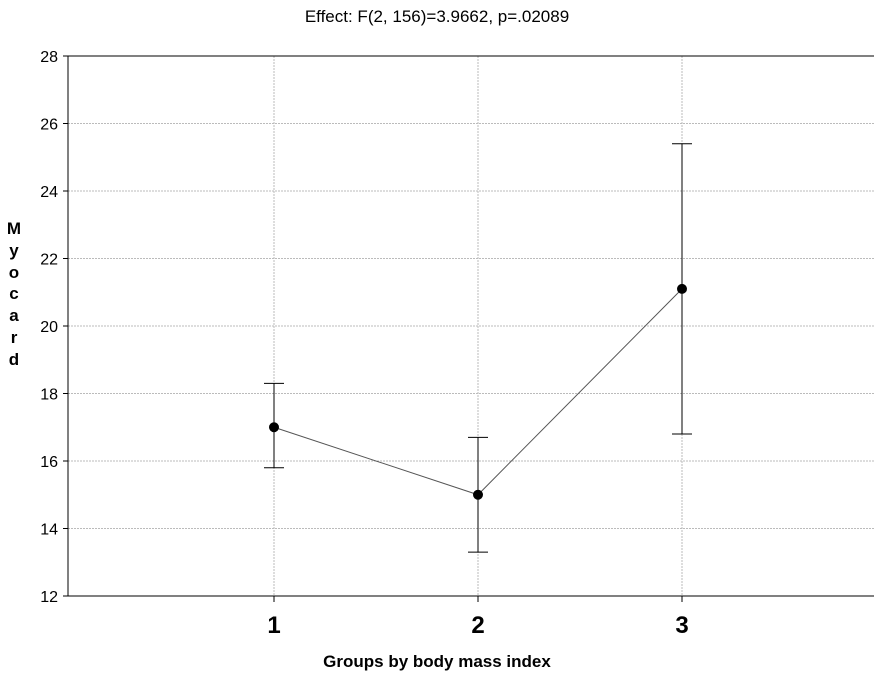 Image resolution: width=874 pixels, height=680 pixels. I want to click on x-tick-label: 2, so click(477, 625).